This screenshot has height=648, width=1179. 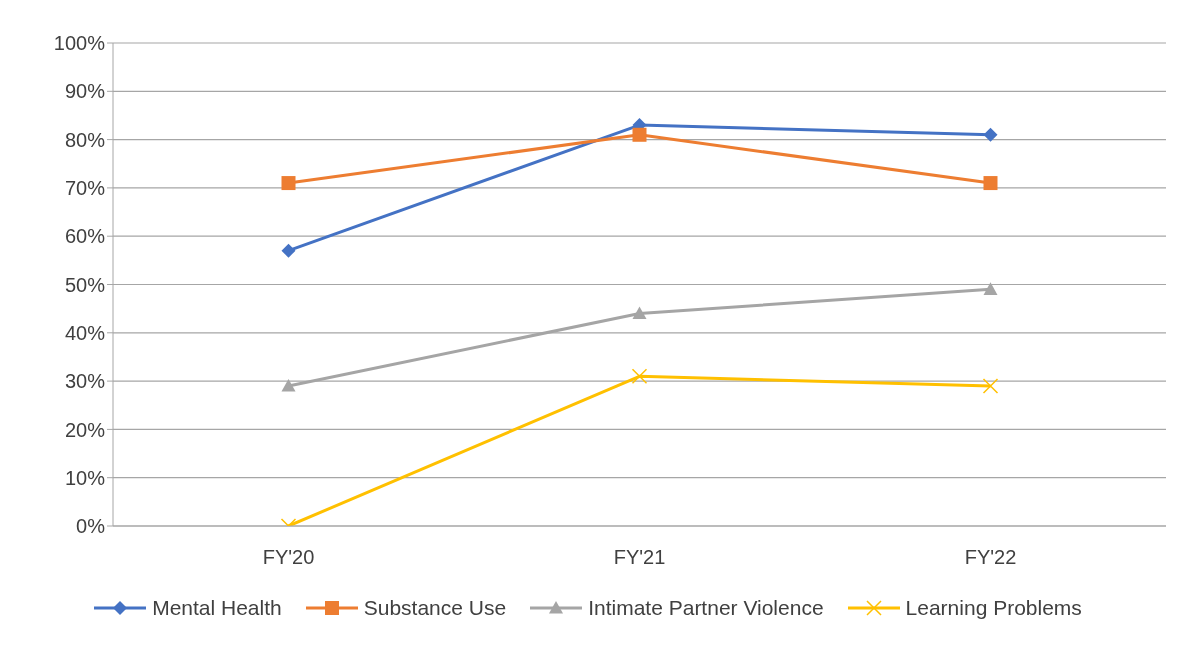 What do you see at coordinates (288, 557) in the screenshot?
I see `x-tick-label: FY'20` at bounding box center [288, 557].